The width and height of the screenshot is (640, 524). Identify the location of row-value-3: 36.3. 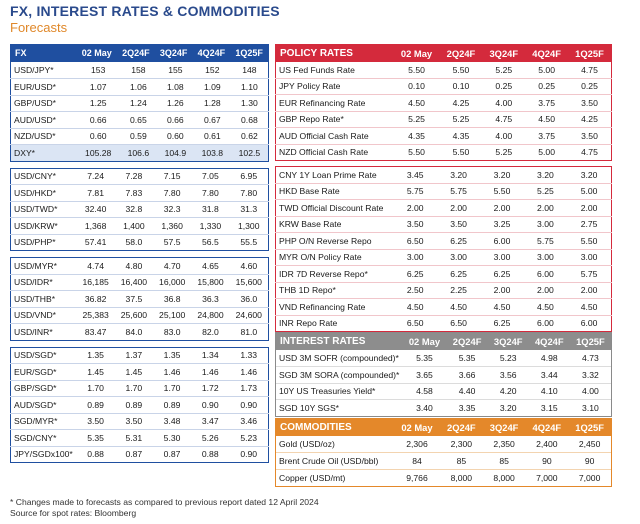
(210, 299).